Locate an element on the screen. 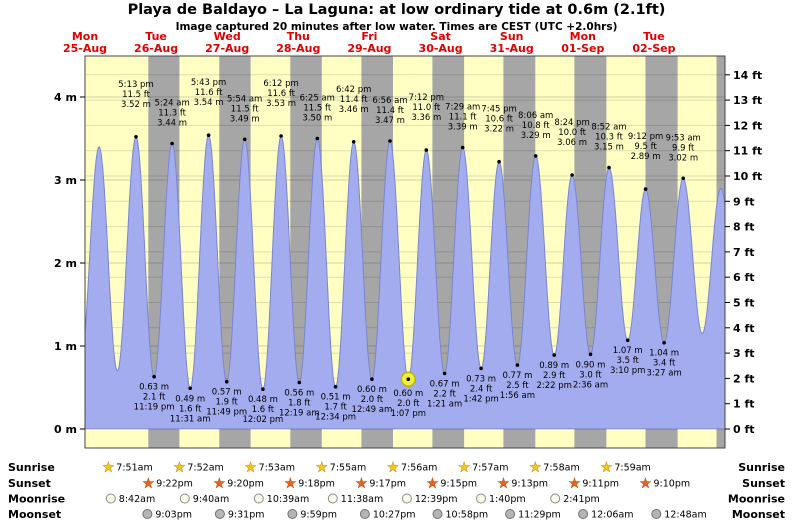 The height and width of the screenshot is (524, 793). moonset-time: 9:31pm is located at coordinates (246, 515).